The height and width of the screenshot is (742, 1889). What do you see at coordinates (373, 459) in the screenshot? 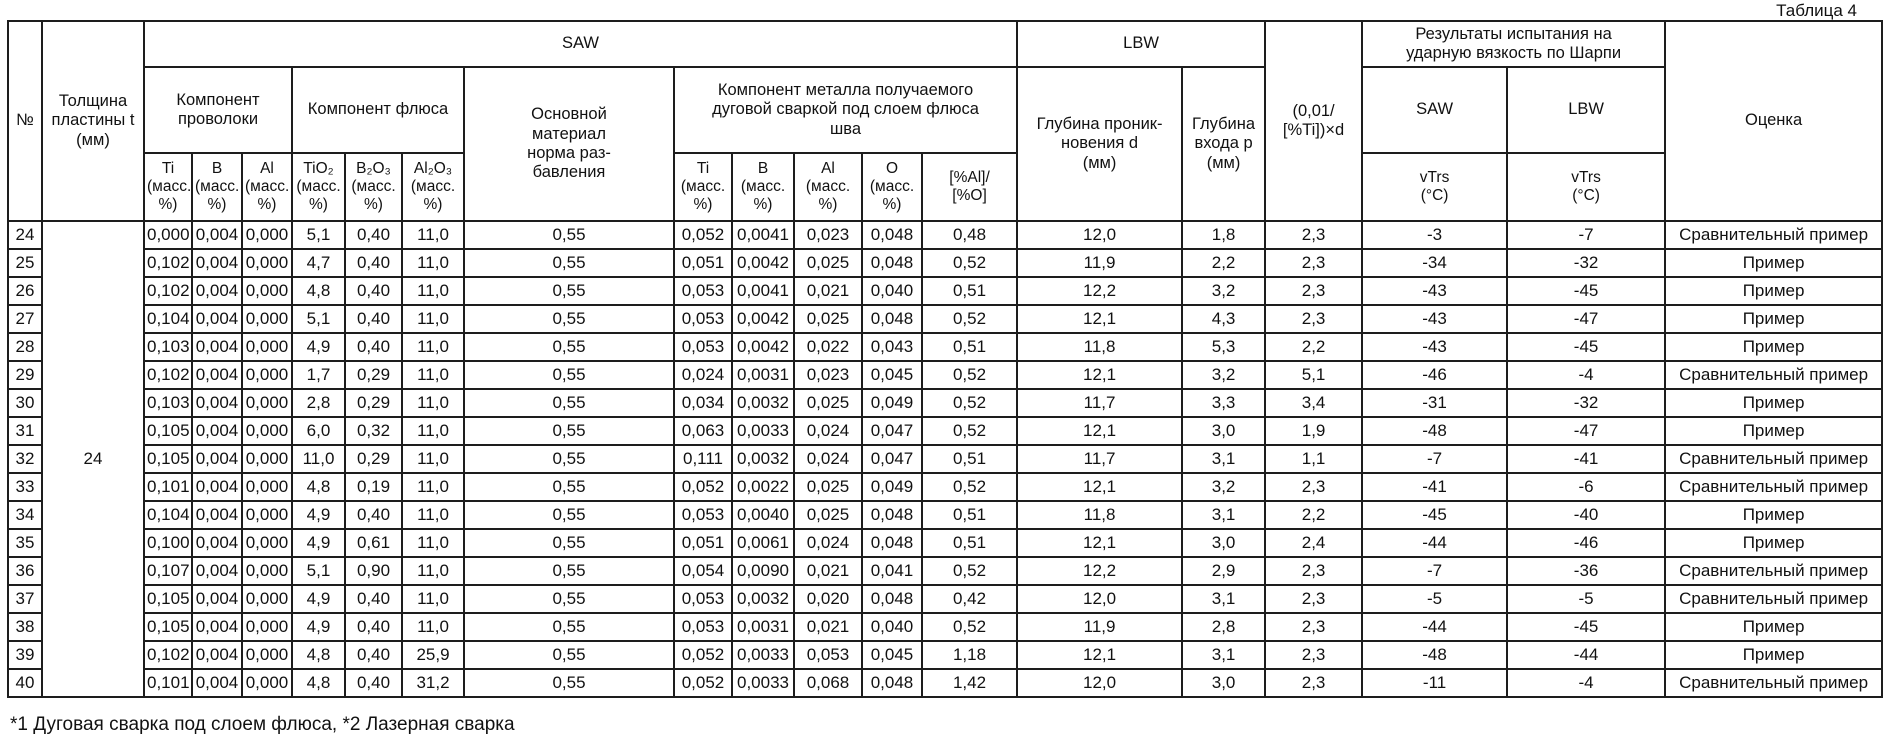
I see `cell-flux-b2o3: 0,29` at bounding box center [373, 459].